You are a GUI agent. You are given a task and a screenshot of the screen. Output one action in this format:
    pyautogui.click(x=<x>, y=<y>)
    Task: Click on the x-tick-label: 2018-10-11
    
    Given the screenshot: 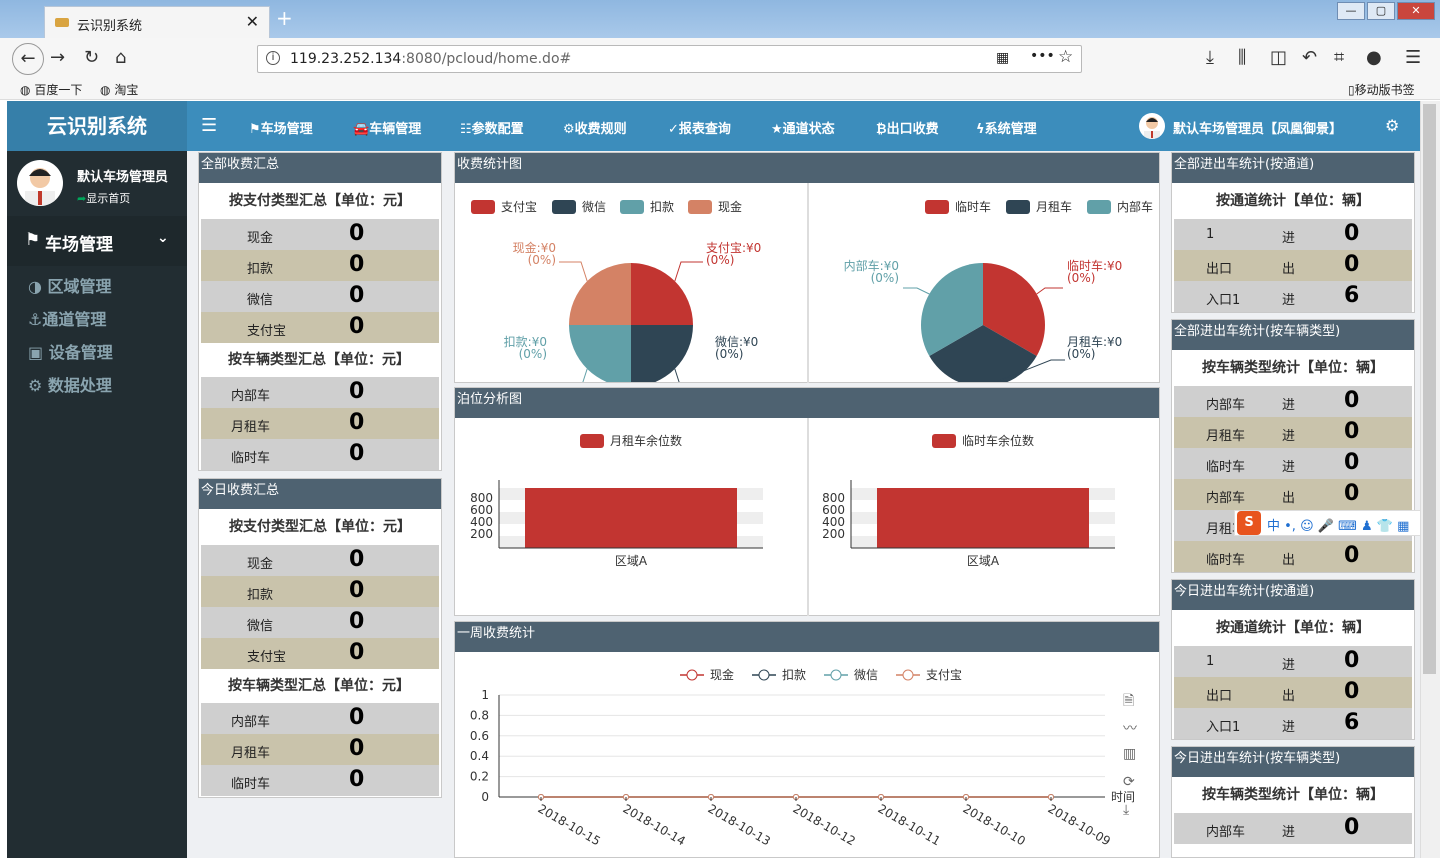 What is the action you would take?
    pyautogui.click(x=909, y=824)
    